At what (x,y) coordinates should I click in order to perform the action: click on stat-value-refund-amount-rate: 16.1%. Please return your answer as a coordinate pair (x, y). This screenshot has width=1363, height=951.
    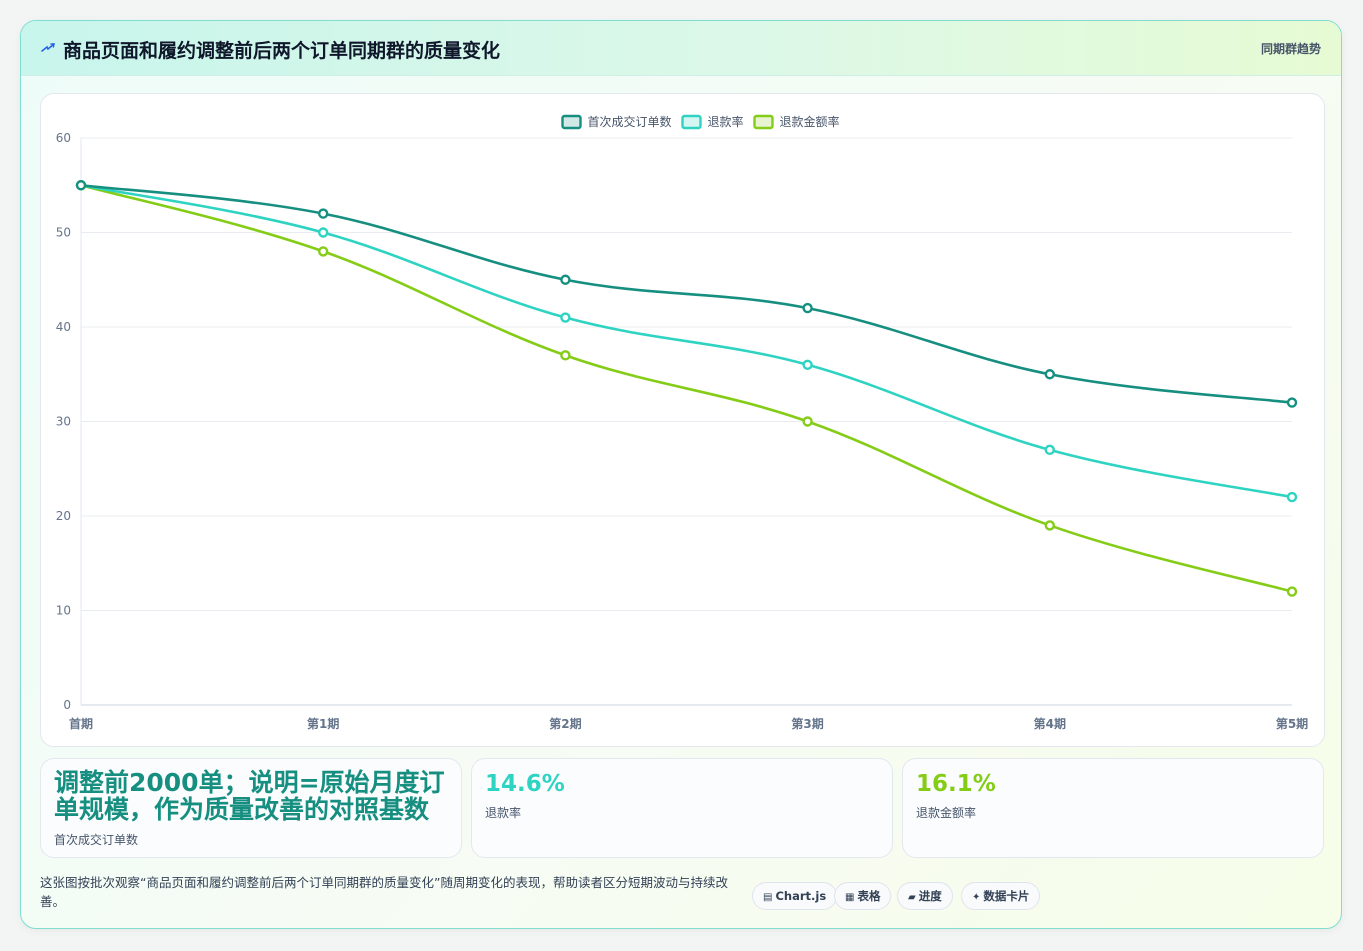
    Looking at the image, I should click on (956, 784).